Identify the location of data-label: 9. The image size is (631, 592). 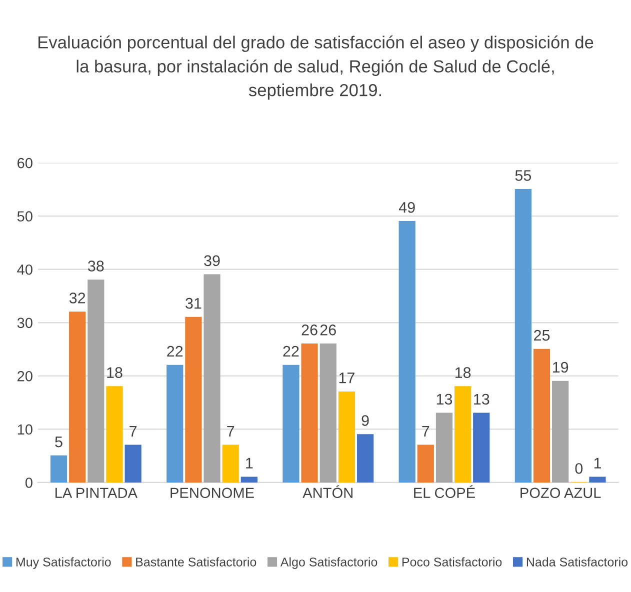
(365, 420).